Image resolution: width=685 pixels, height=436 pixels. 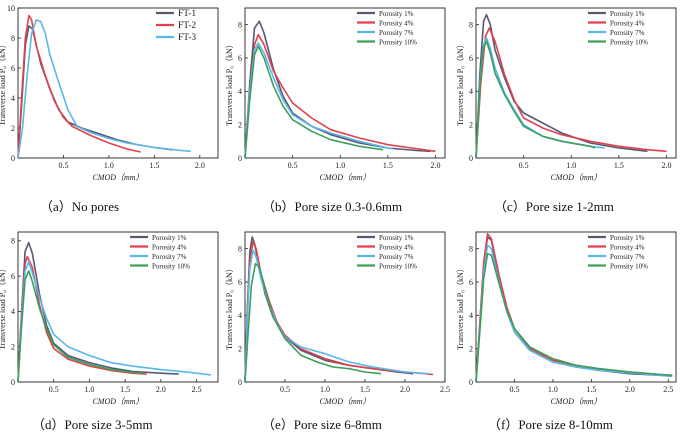 I want to click on legend-label-d-3: Porosity 7%, so click(x=169, y=257).